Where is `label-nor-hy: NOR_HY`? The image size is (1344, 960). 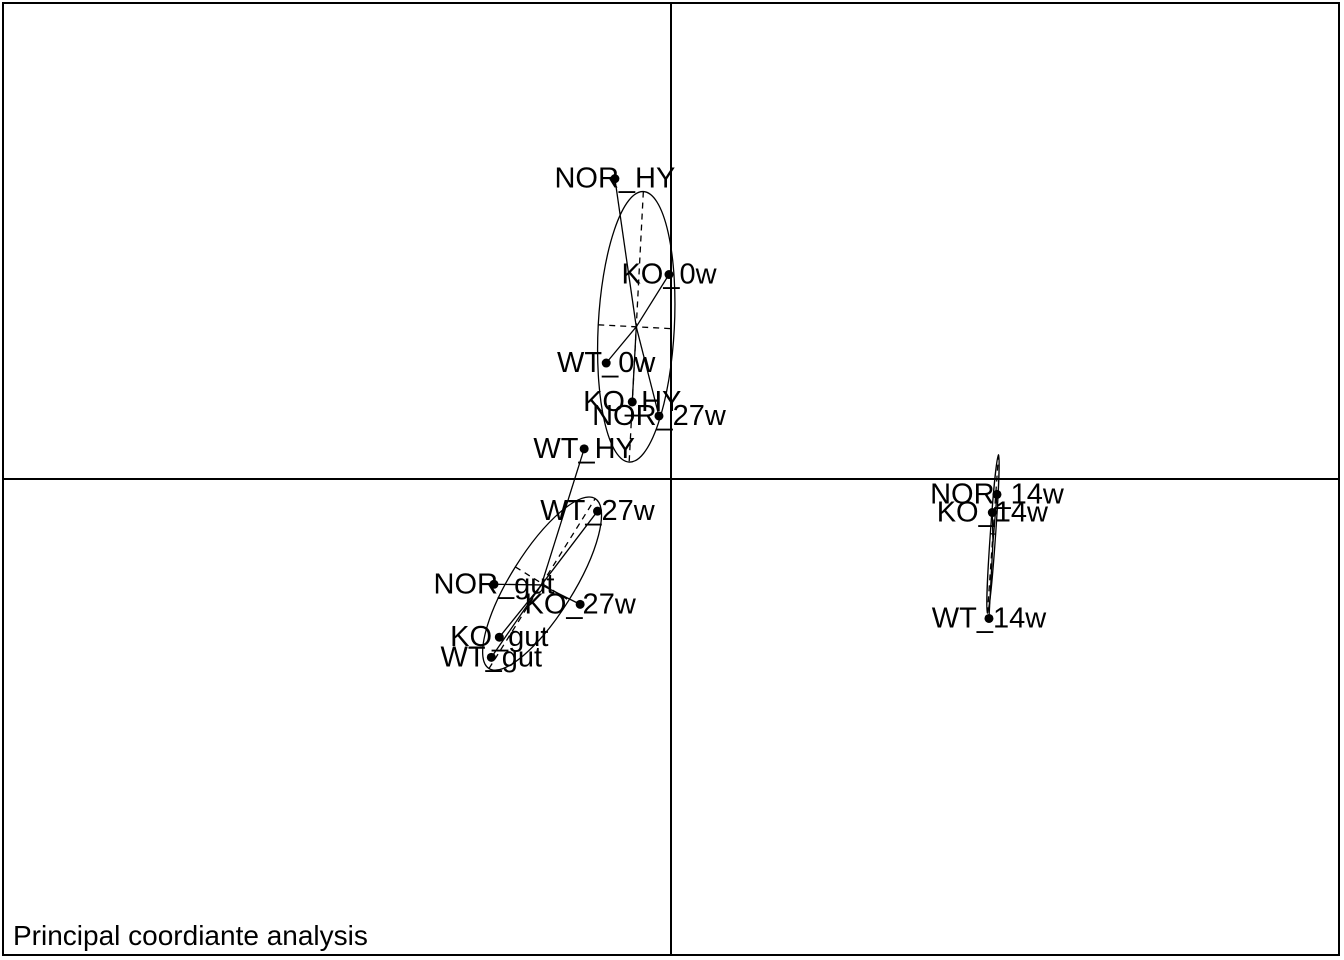
label-nor-hy: NOR_HY is located at coordinates (614, 179).